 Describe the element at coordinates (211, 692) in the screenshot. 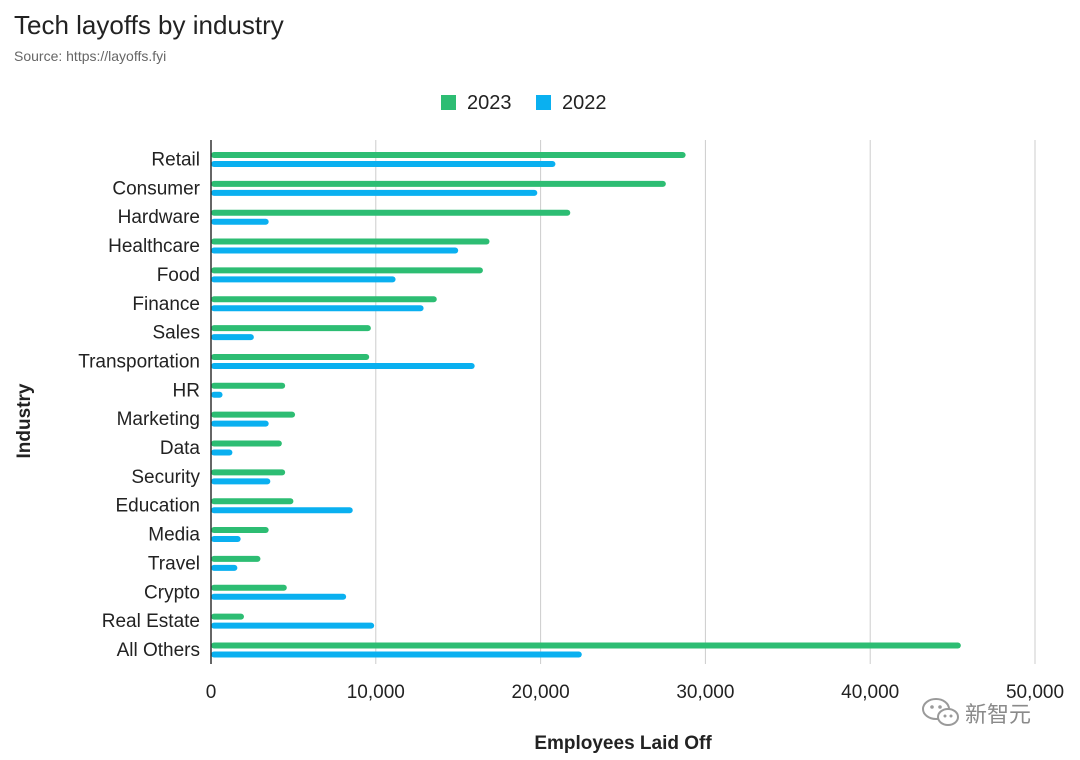

I see `x-tick-label: 0` at that location.